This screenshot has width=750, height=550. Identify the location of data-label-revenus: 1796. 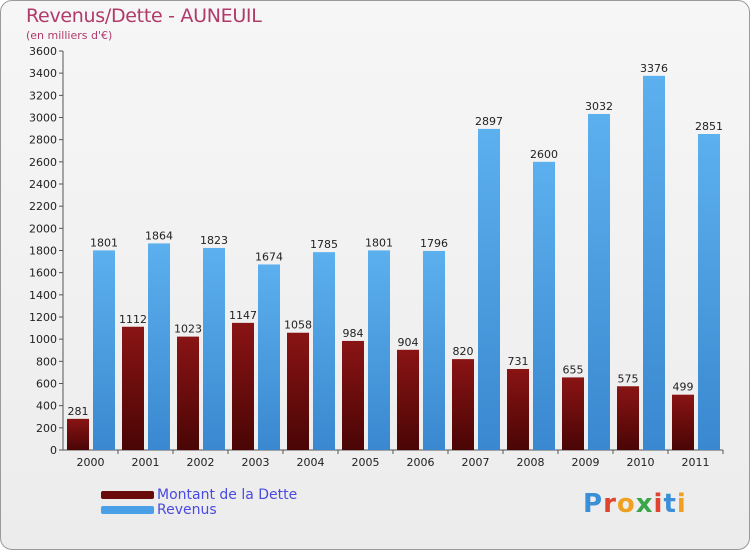
(434, 243).